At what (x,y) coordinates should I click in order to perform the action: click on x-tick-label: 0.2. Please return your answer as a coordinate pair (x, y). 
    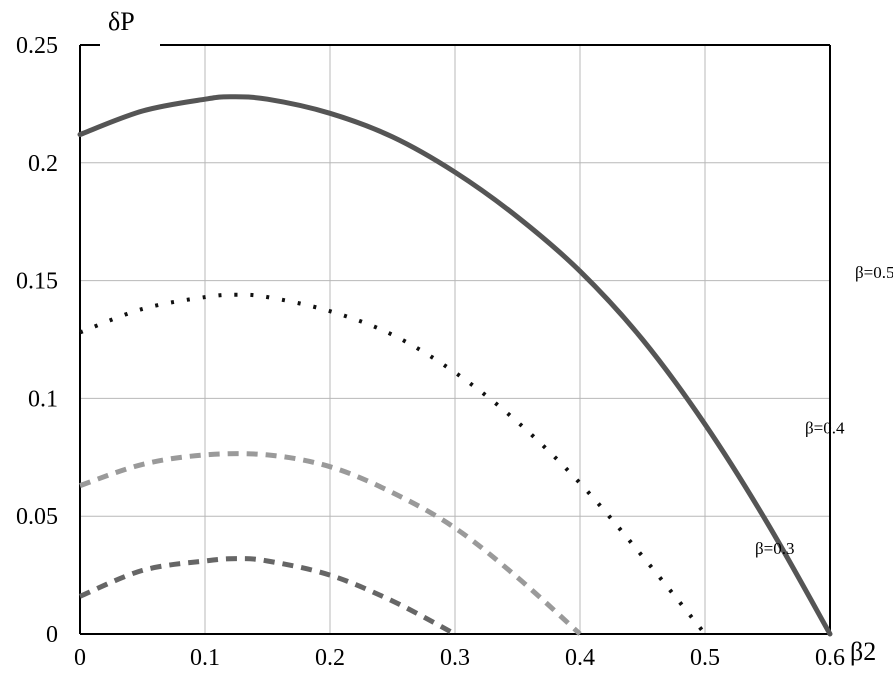
    Looking at the image, I should click on (330, 658).